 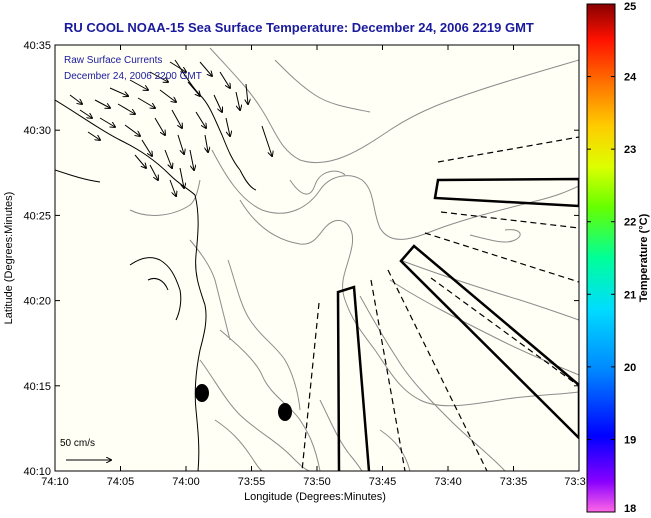 I want to click on y-tick-label: 40:25, so click(x=37, y=216).